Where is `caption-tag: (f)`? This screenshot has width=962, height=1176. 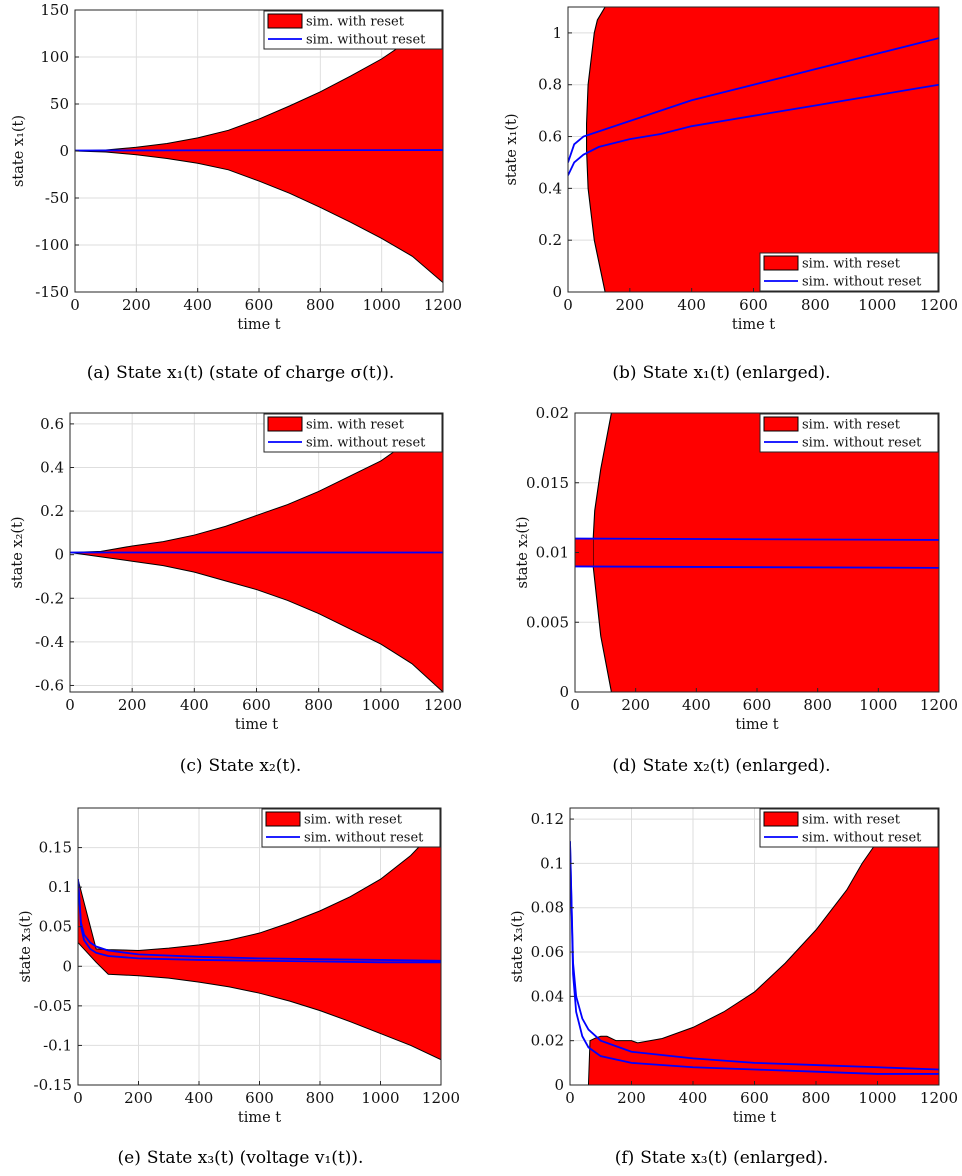 caption-tag: (f) is located at coordinates (624, 1158).